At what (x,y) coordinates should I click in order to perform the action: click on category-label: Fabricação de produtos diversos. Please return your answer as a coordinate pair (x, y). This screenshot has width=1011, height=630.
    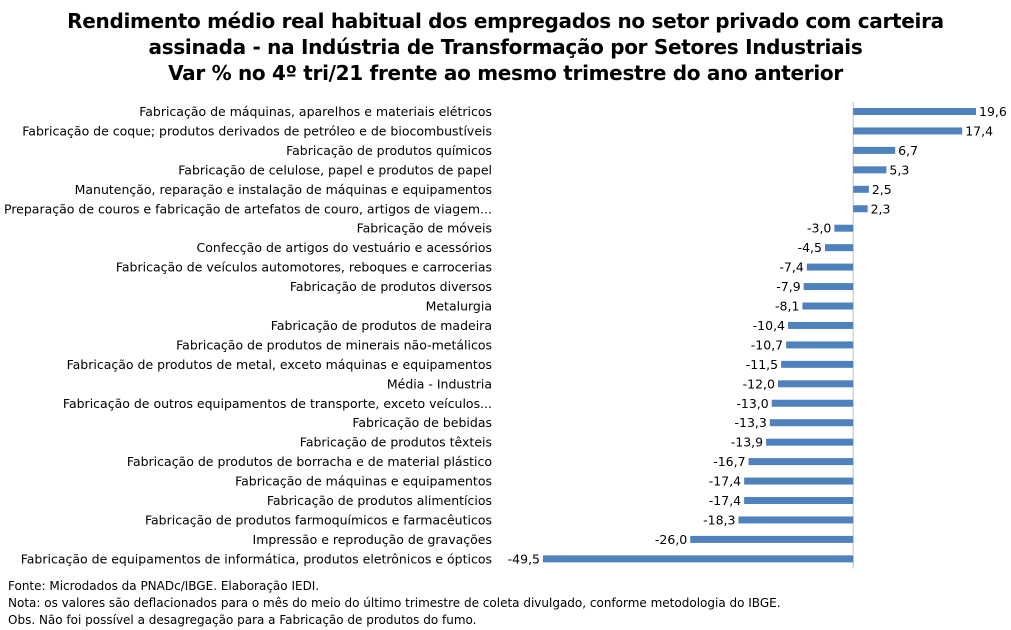
    Looking at the image, I should click on (391, 286).